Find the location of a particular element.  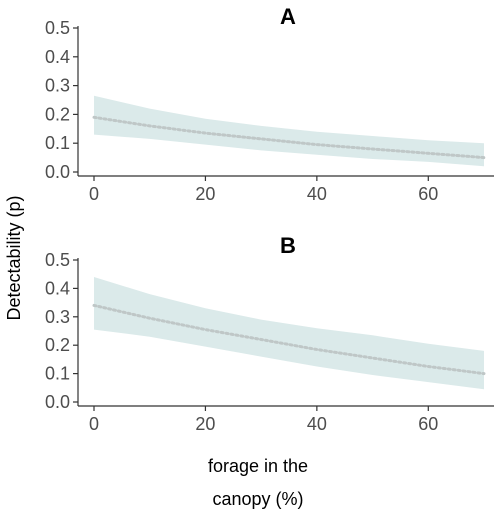

x-axis-title-line-2: canopy (%) is located at coordinates (257, 499).